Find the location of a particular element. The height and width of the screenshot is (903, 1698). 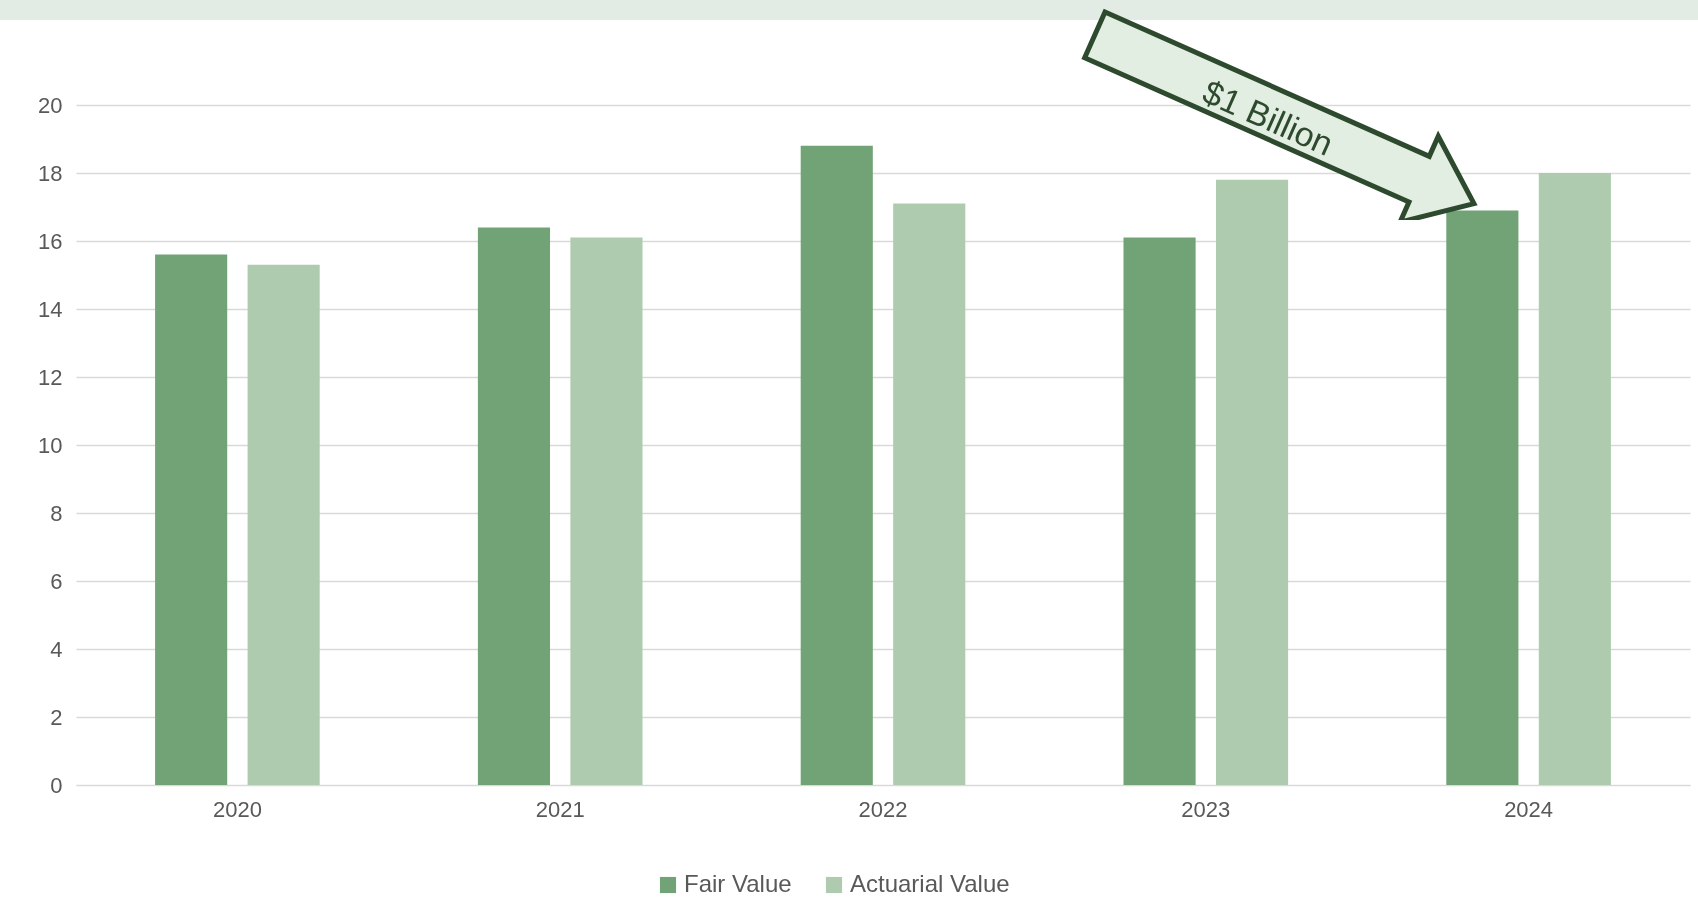

y-tick-label: 10 is located at coordinates (50, 445).